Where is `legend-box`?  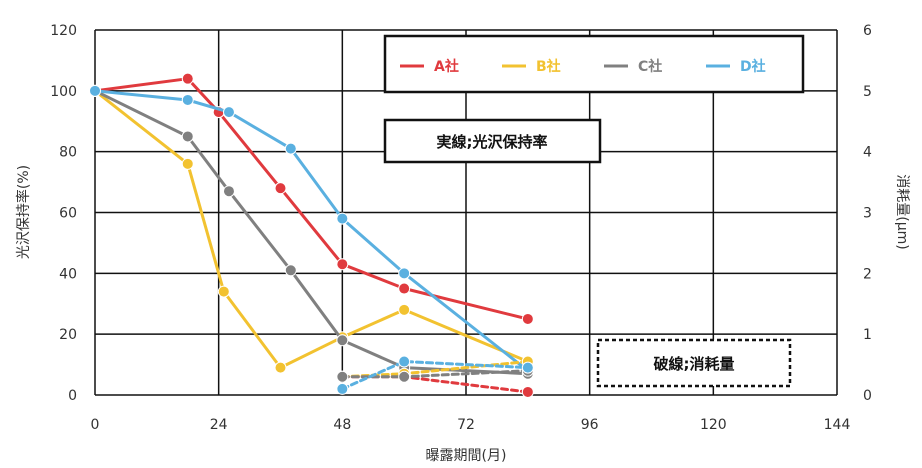
legend-box is located at coordinates (594, 64).